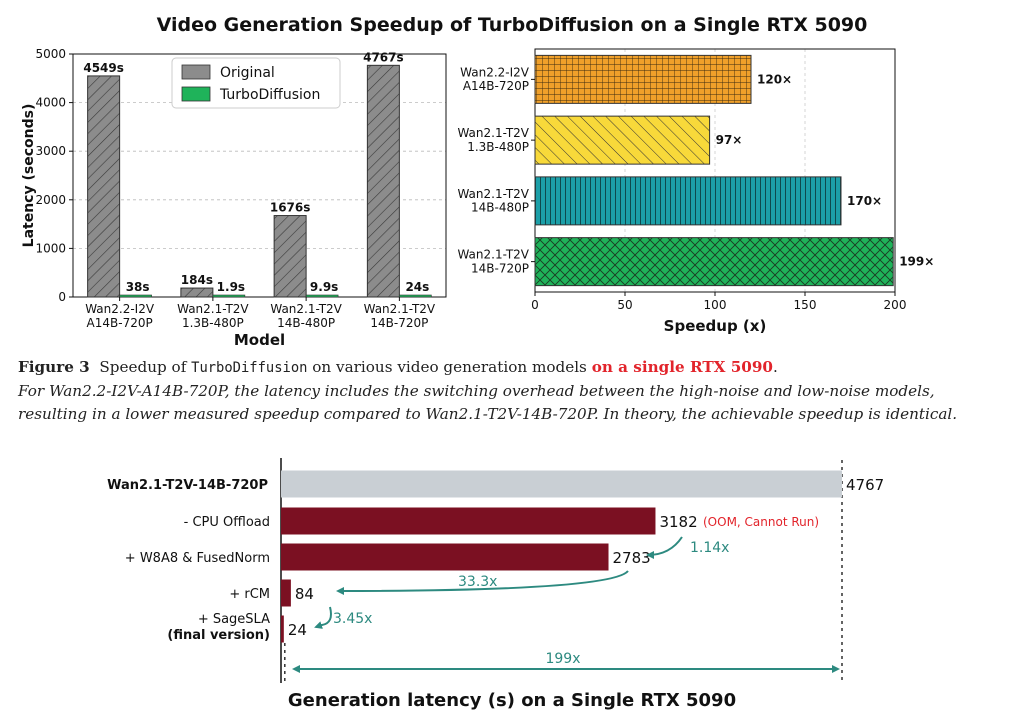 Image resolution: width=1024 pixels, height=723 pixels. What do you see at coordinates (54, 367) in the screenshot?
I see `figure-label: Figure 3` at bounding box center [54, 367].